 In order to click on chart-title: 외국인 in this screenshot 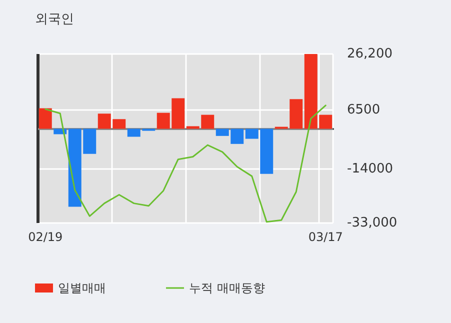, I will do `click(54, 19)`.